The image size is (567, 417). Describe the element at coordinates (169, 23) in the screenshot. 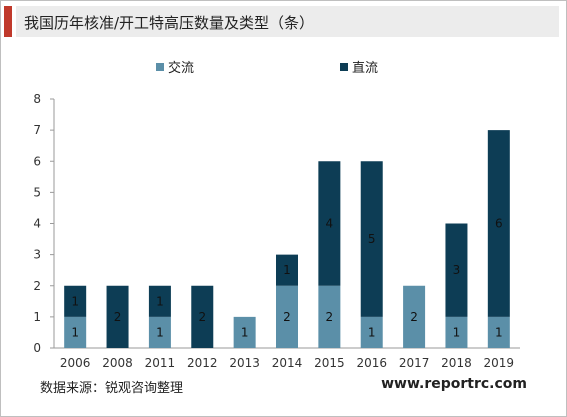

I see `chart-title: 我国历年核准/开工特高压数量及类型（条）` at that location.